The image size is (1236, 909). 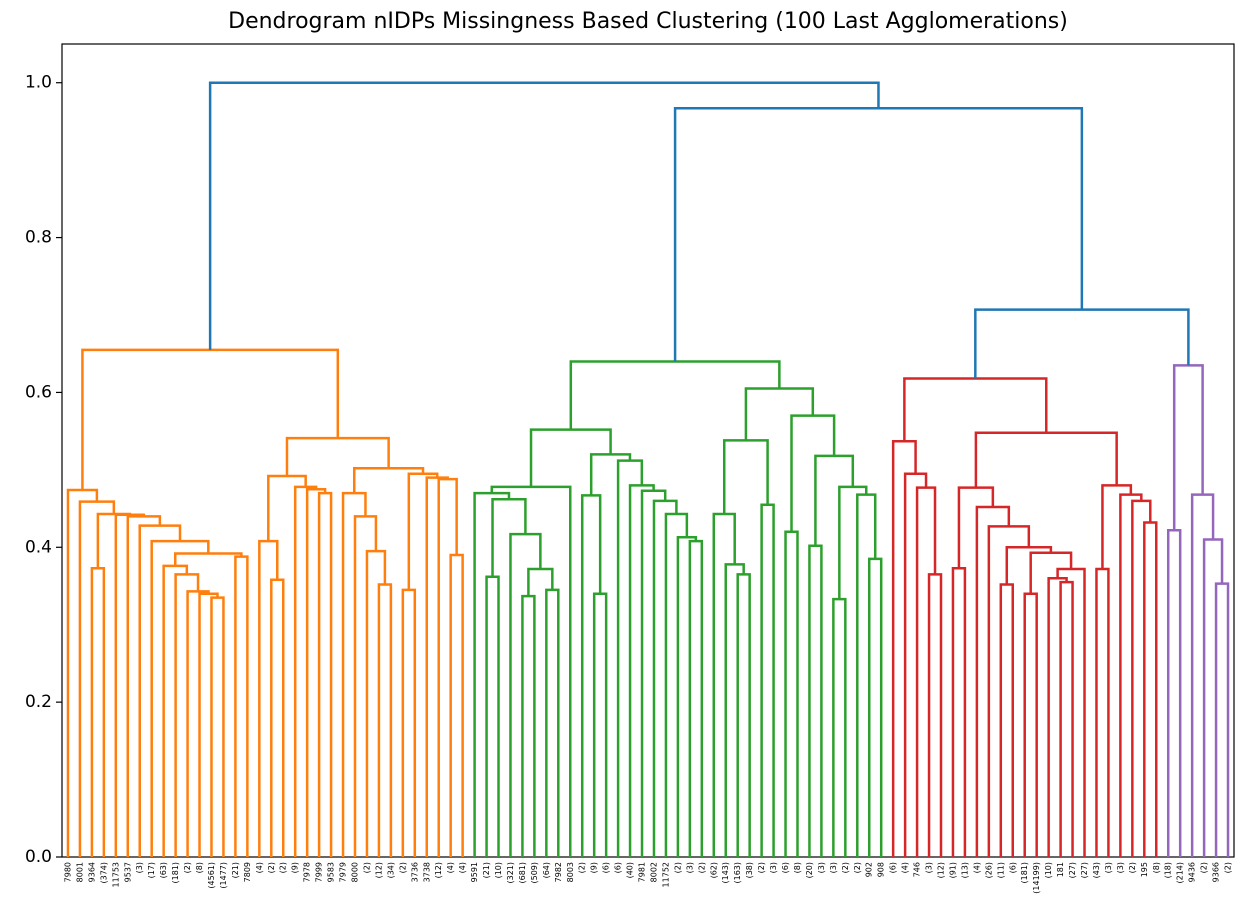 I want to click on leaf-label: 902, so click(x=869, y=869).